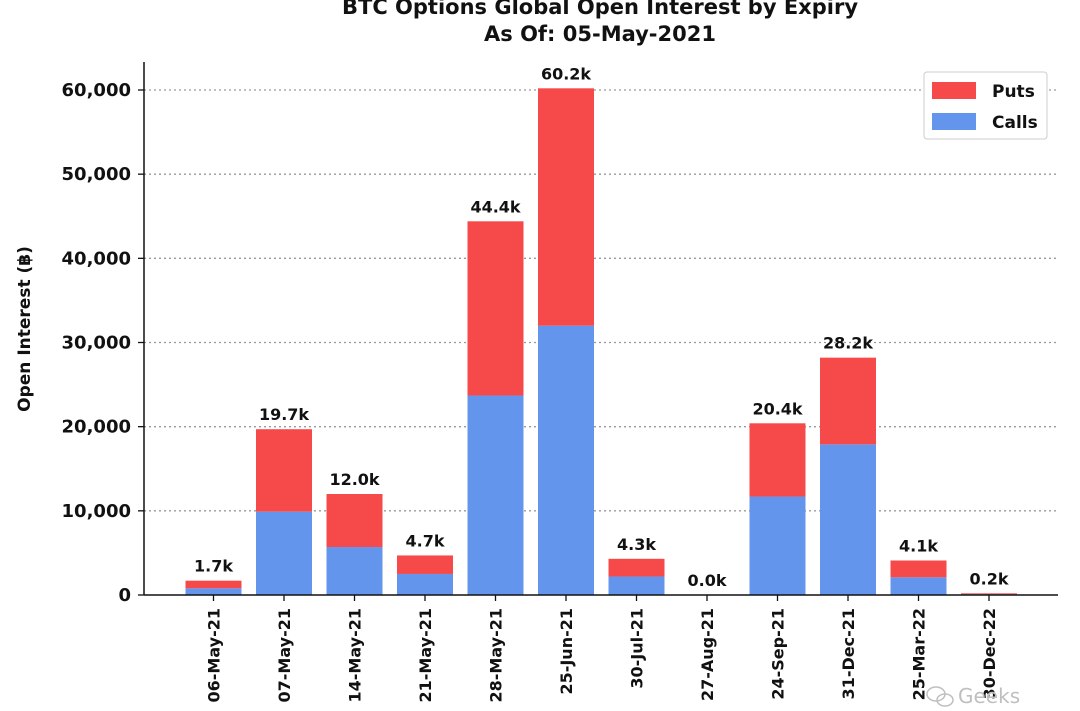 This screenshot has height=711, width=1080. What do you see at coordinates (919, 654) in the screenshot?
I see `x-tick-label: 25-Mar-22` at bounding box center [919, 654].